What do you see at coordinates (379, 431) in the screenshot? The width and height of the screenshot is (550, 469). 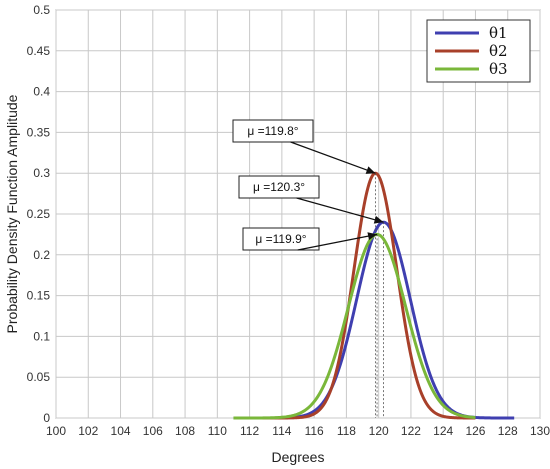 I see `x-tick-label: 120` at bounding box center [379, 431].